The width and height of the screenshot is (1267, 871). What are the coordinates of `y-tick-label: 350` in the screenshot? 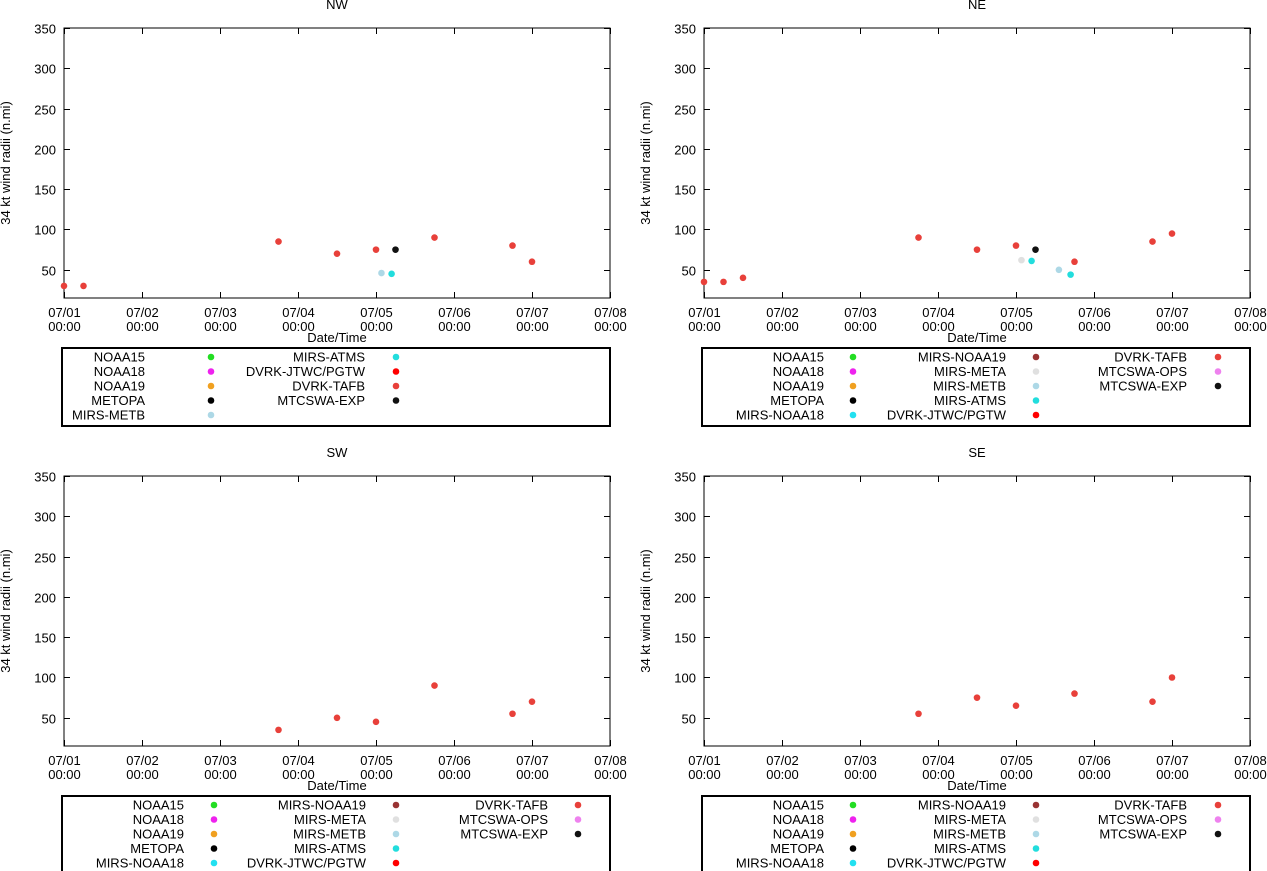 It's located at (685, 477).